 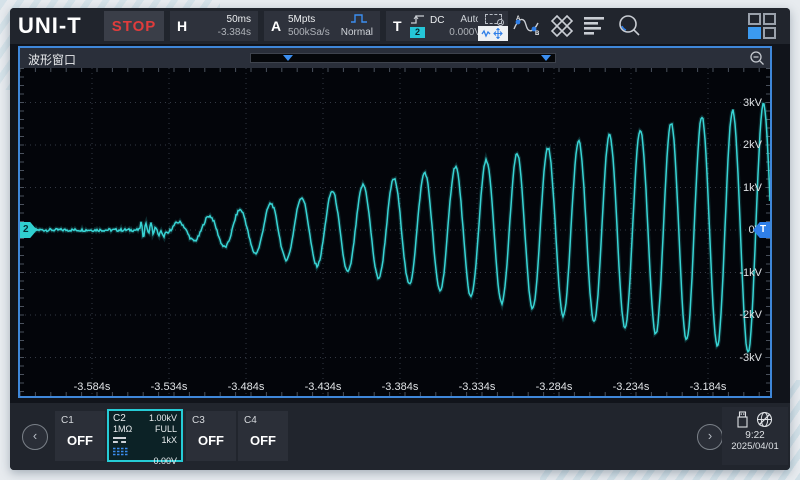 I want to click on next-page-button: ›, so click(x=710, y=437).